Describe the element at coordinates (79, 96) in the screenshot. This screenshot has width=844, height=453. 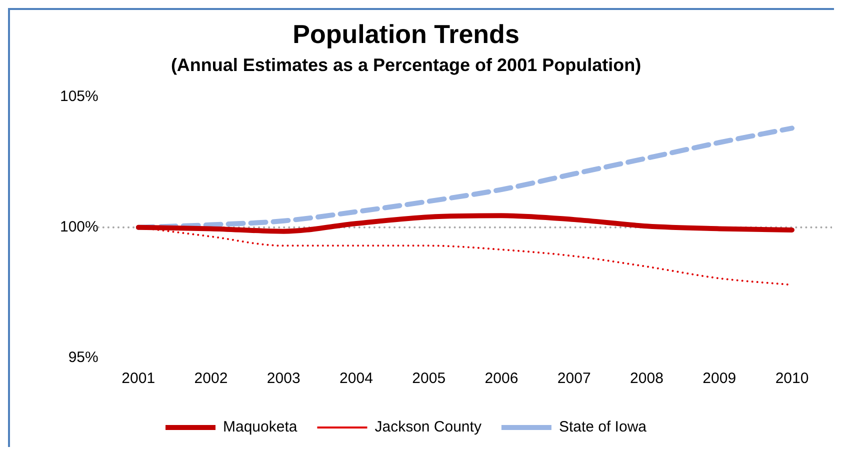
I see `y-tick-label: 105%` at that location.